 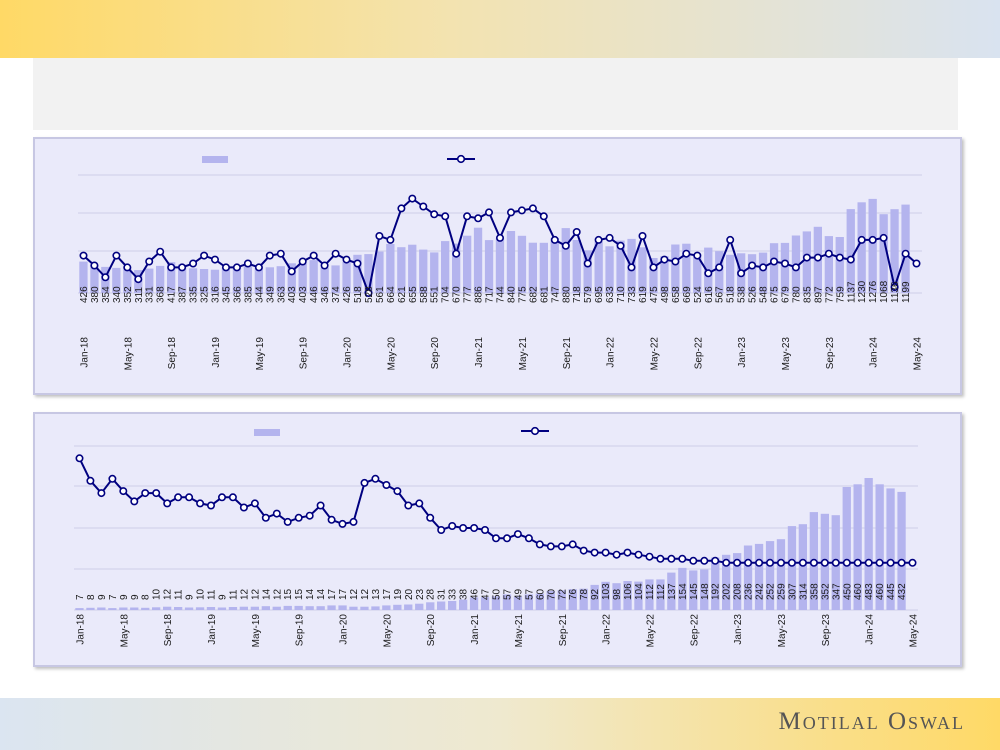 What do you see at coordinates (424, 294) in the screenshot?
I see `bar-value-label: 588` at bounding box center [424, 294].